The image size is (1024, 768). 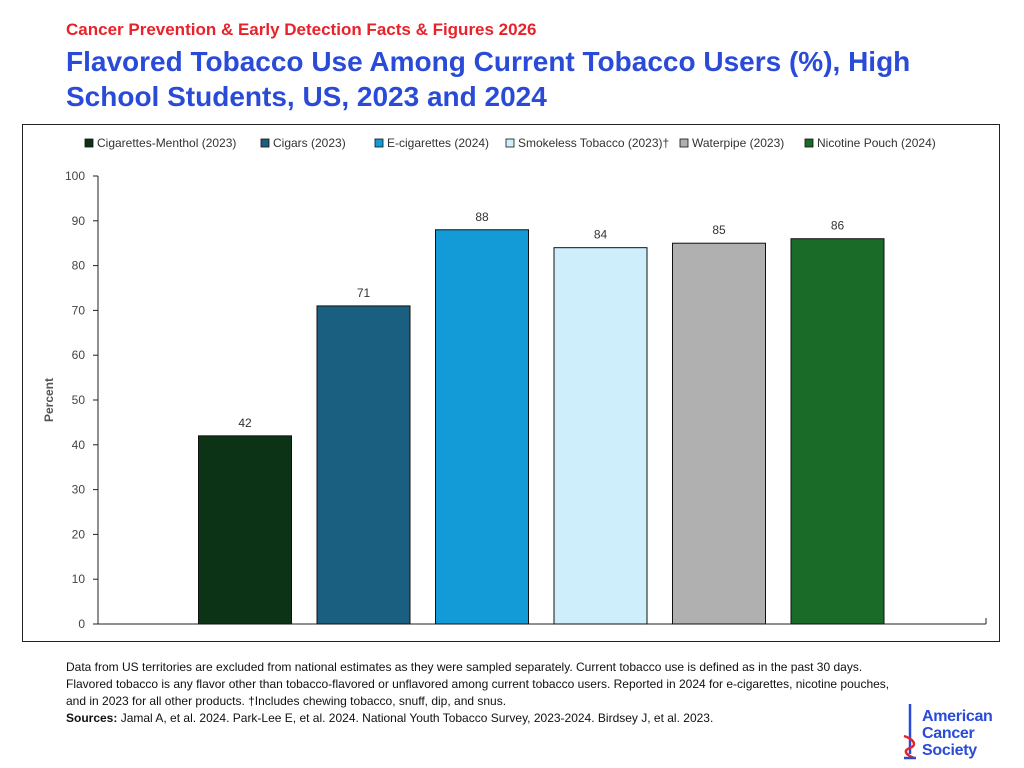 I want to click on legend-entry: Cigars (2023), so click(x=309, y=143).